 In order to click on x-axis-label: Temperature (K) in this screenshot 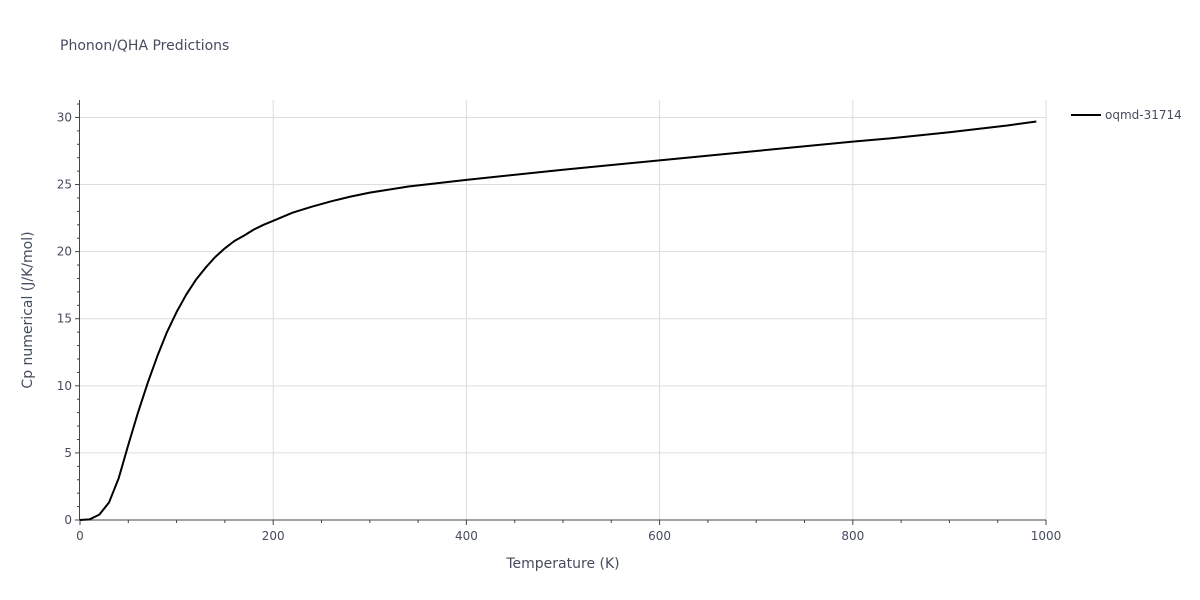, I will do `click(562, 564)`.